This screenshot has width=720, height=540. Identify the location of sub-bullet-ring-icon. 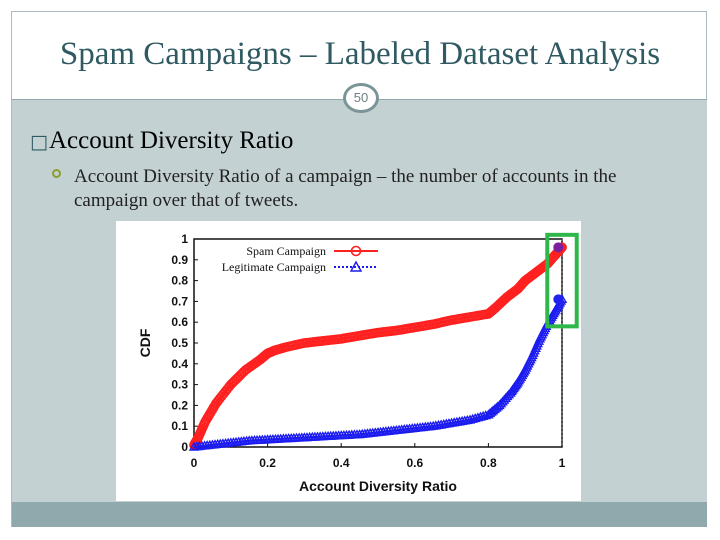
(56, 173).